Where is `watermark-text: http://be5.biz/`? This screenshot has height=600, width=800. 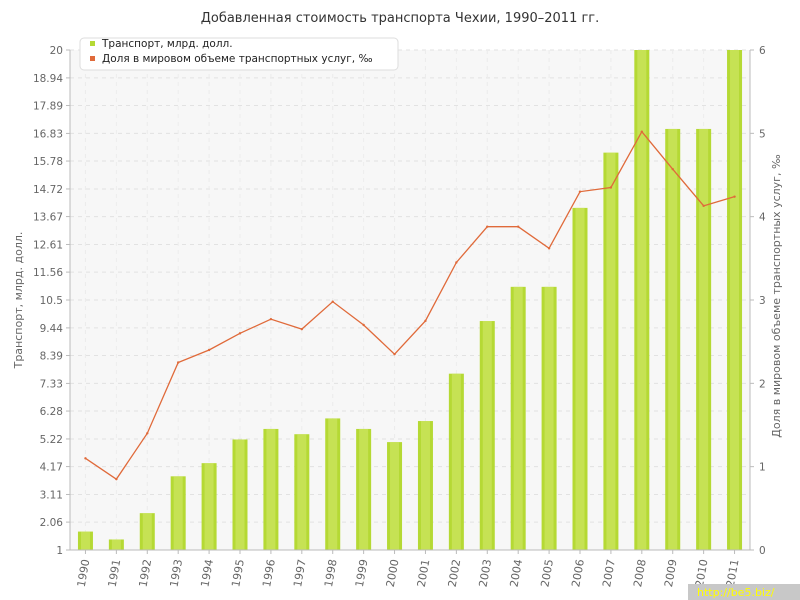
watermark-text: http://be5.biz/ is located at coordinates (736, 592).